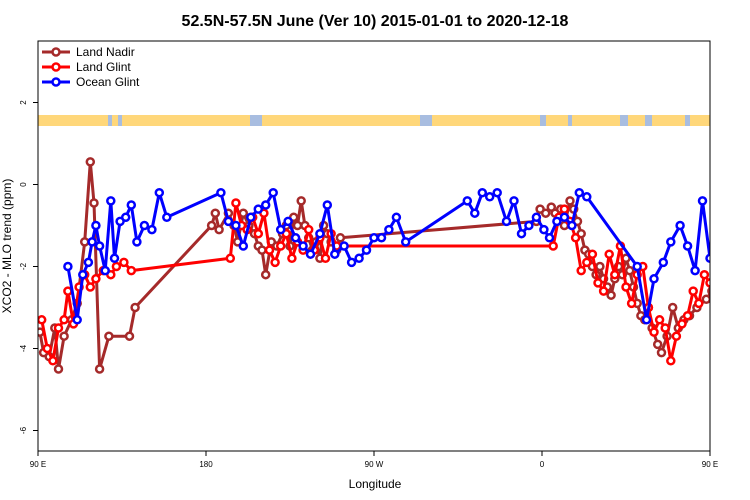  I want to click on y-tick-label: -2, so click(23, 266).